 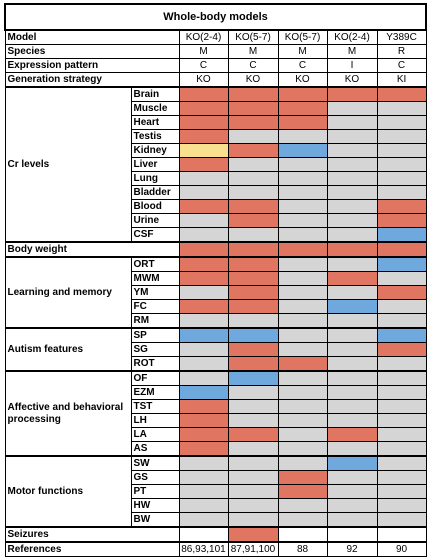 What do you see at coordinates (401, 80) in the screenshot?
I see `header-value: KI` at bounding box center [401, 80].